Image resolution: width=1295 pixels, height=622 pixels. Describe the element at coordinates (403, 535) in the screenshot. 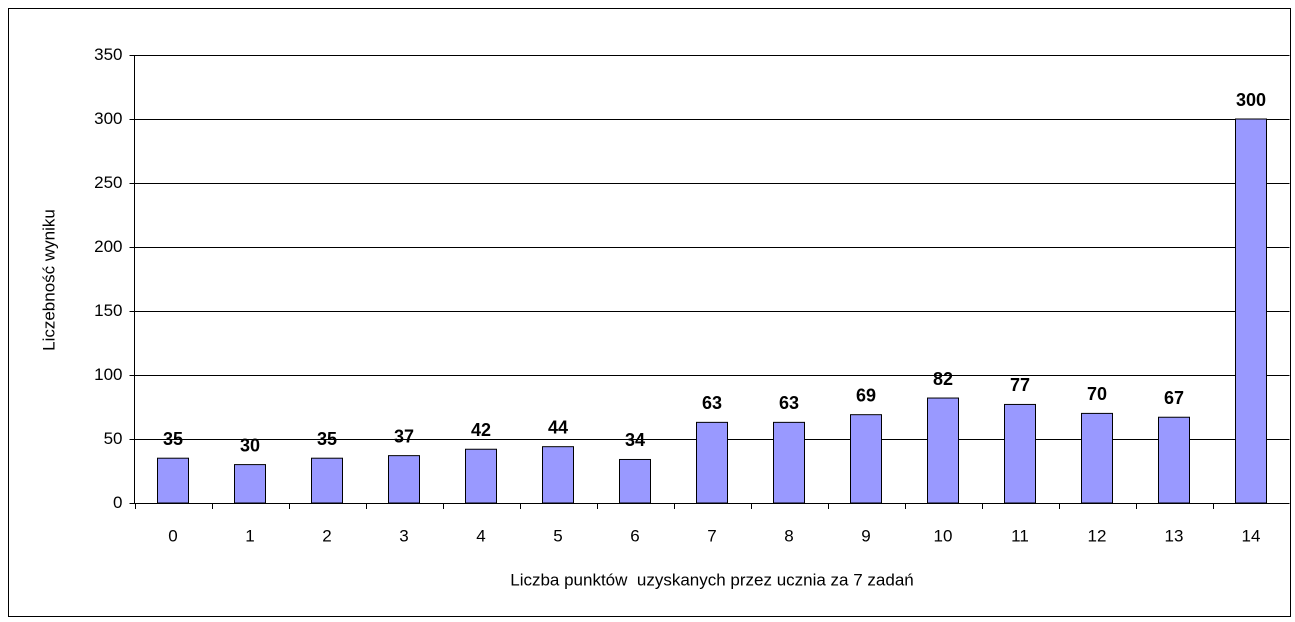

I see `x-tick-label: 3` at that location.